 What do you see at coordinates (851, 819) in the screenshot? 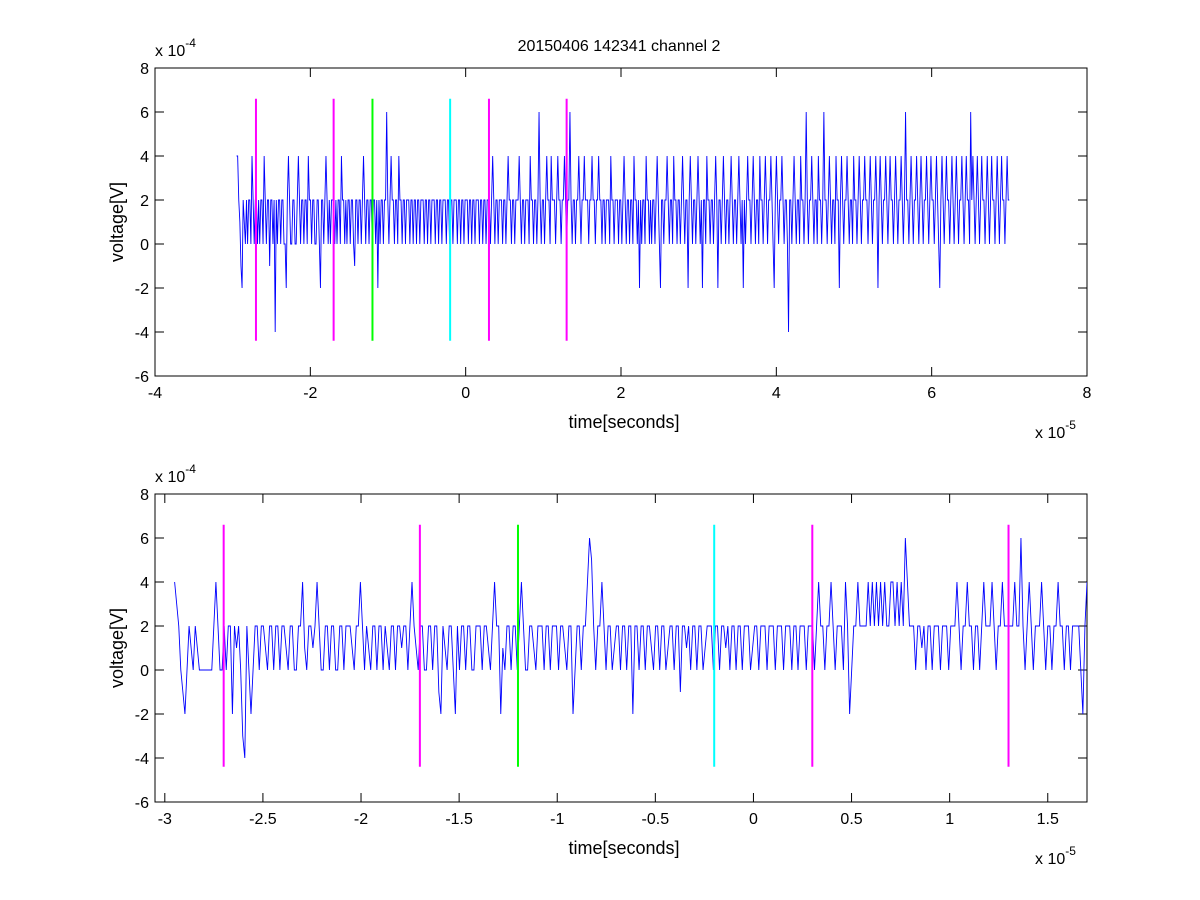
I see `x-tick-label: 0.5` at bounding box center [851, 819].